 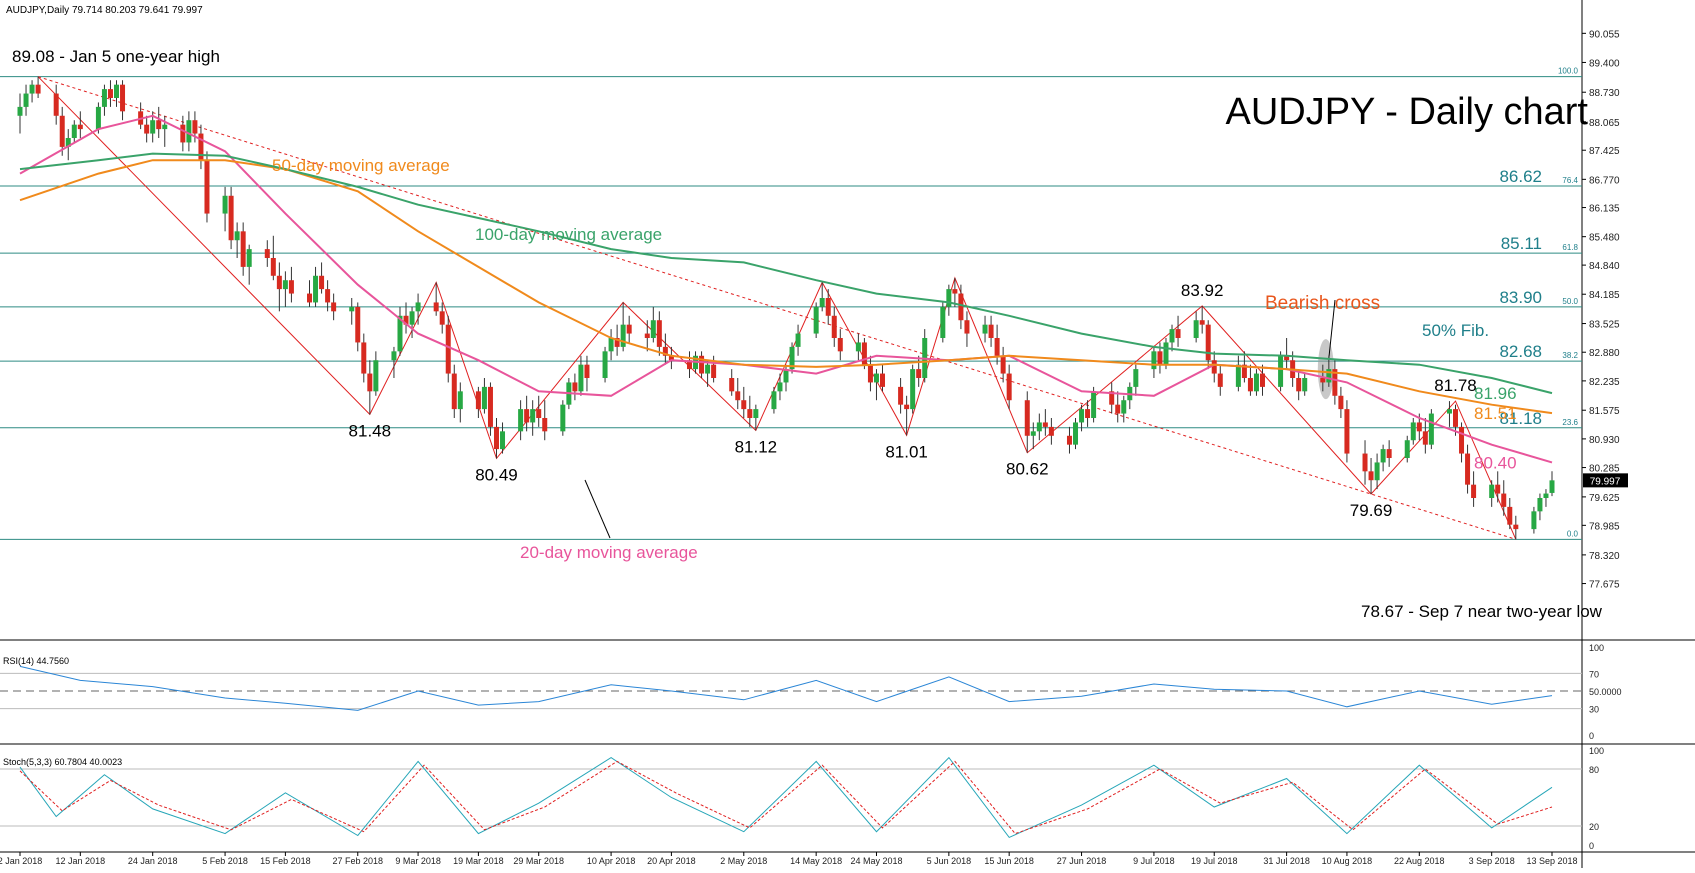 What do you see at coordinates (1594, 827) in the screenshot?
I see `stoch-tick-label: 20` at bounding box center [1594, 827].